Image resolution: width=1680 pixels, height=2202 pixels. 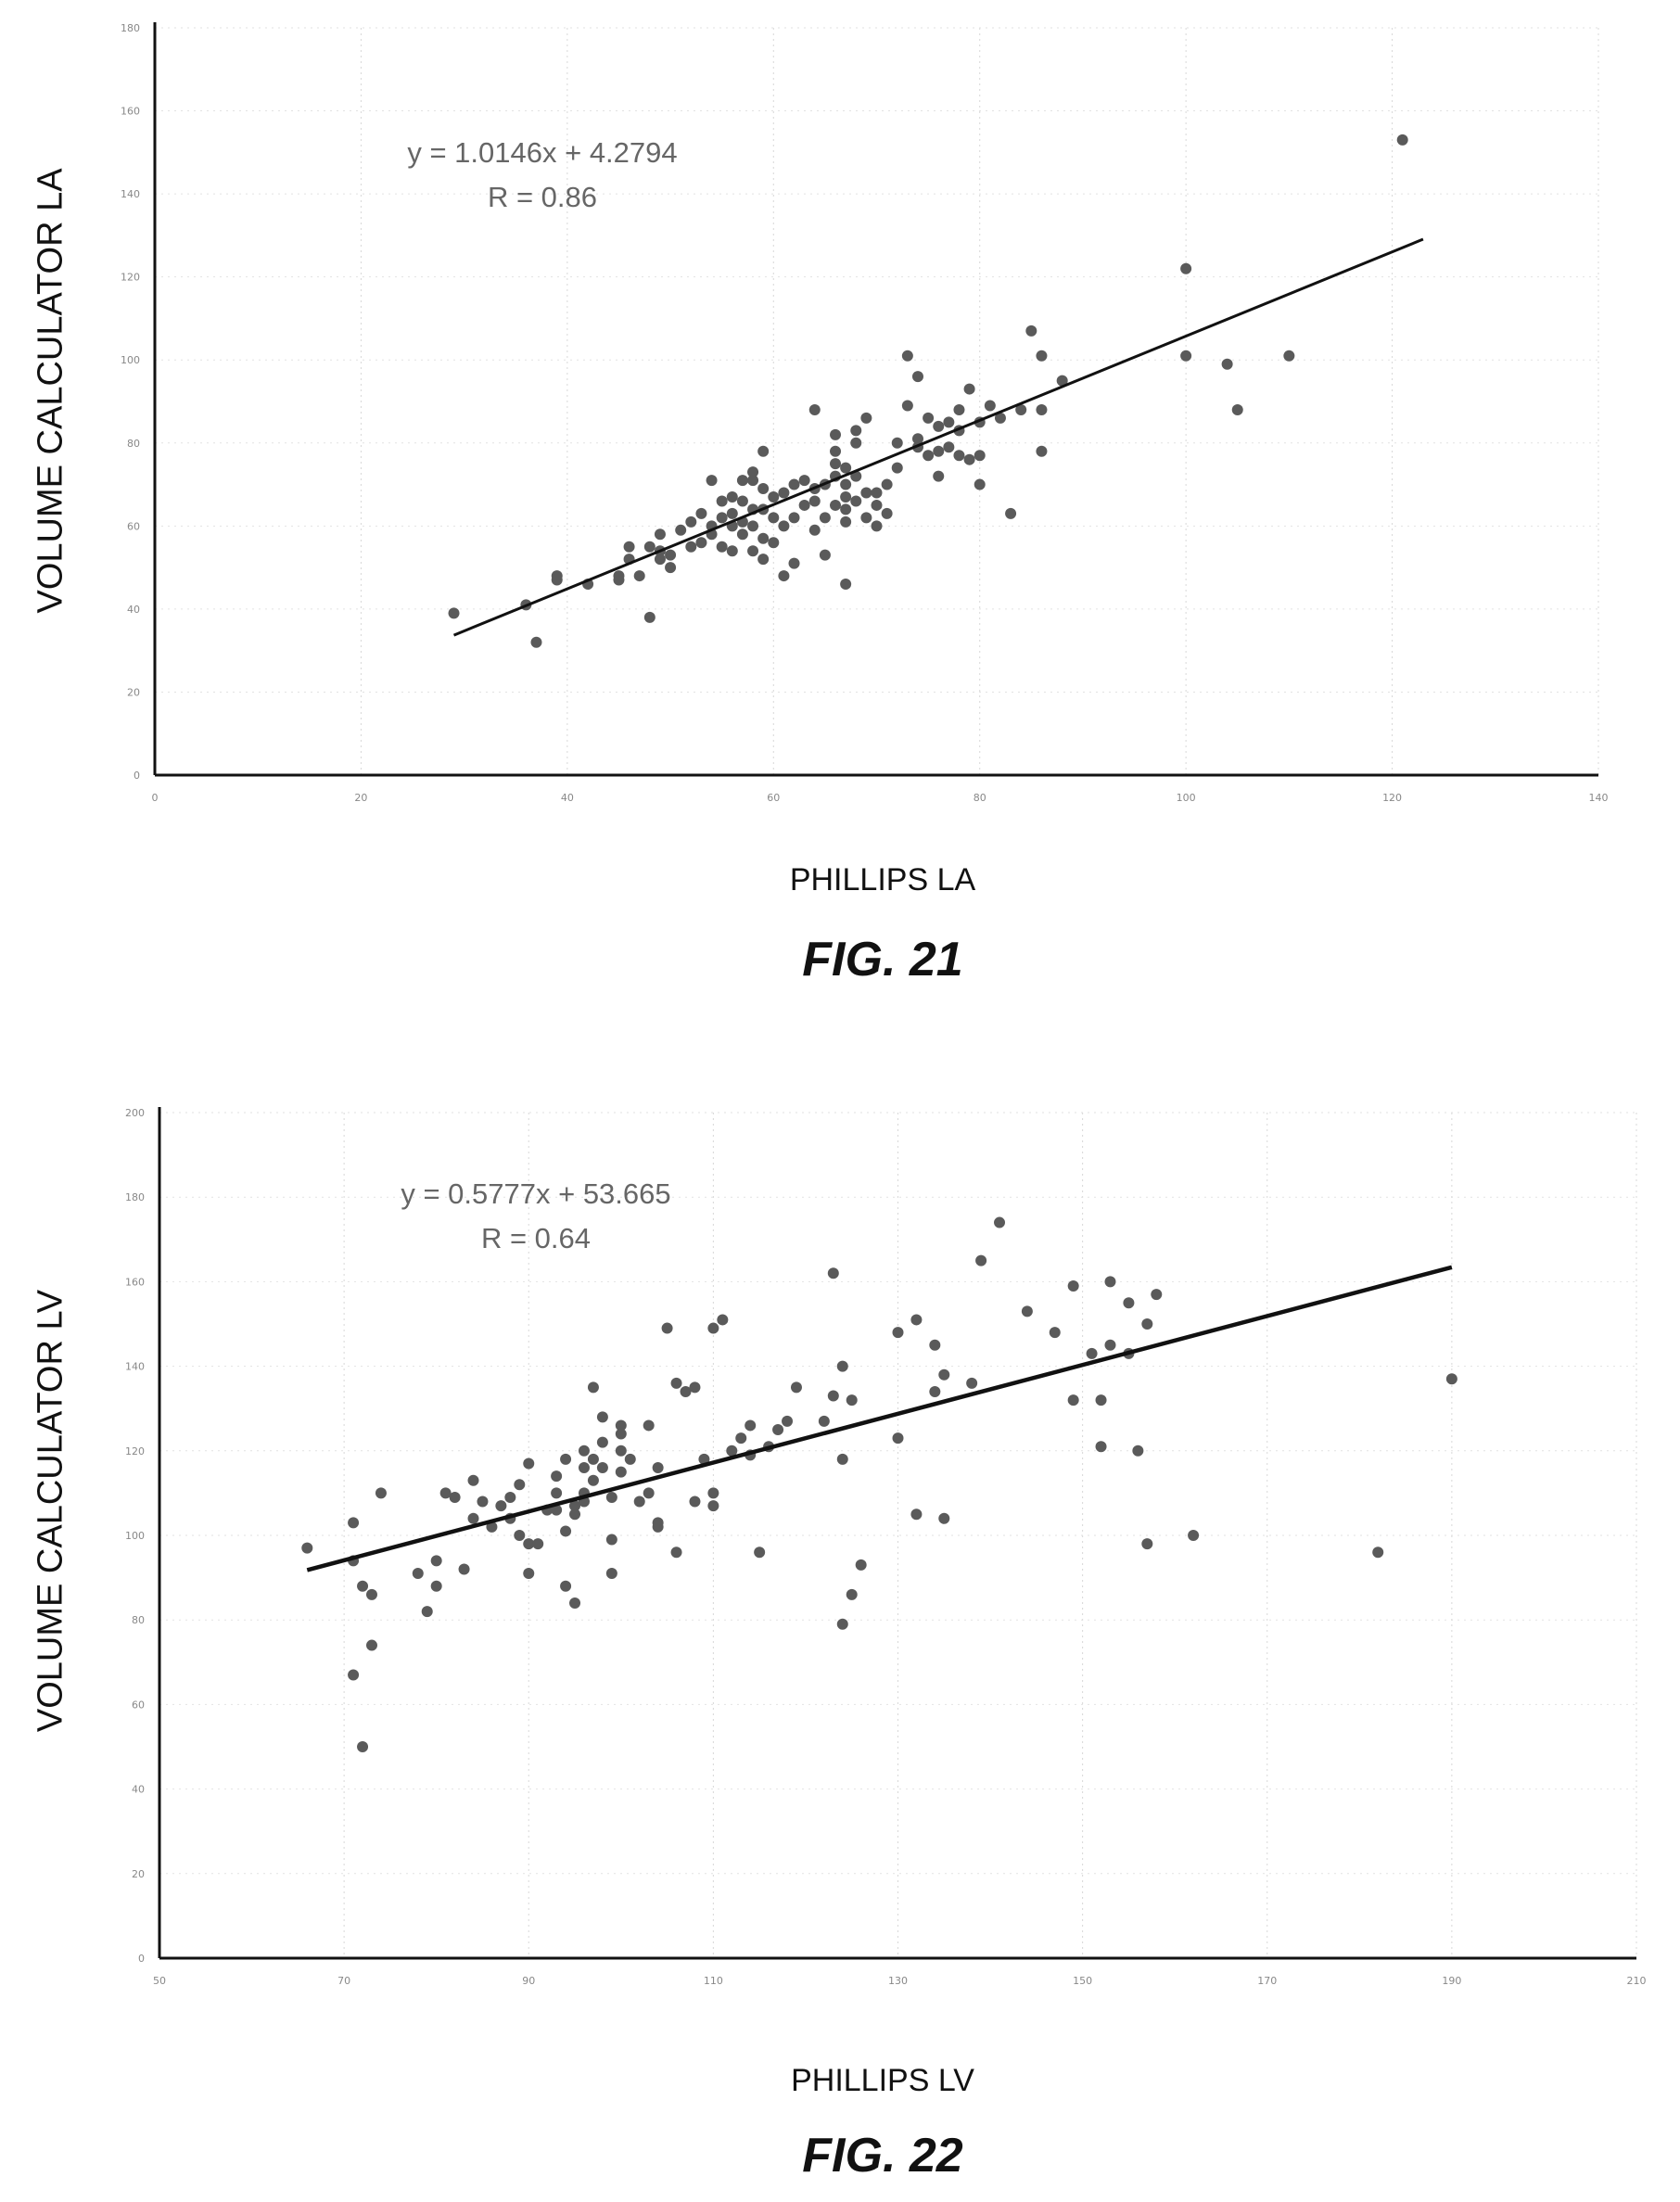 I want to click on fig22-y-axis-label: VOLUME CALCULATOR LV, so click(x=50, y=1511).